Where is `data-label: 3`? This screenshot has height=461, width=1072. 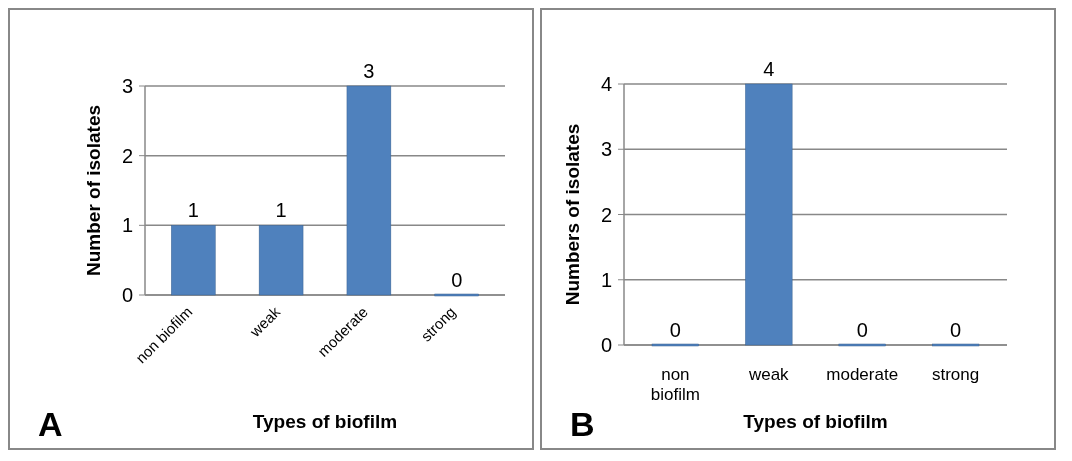 data-label: 3 is located at coordinates (369, 71).